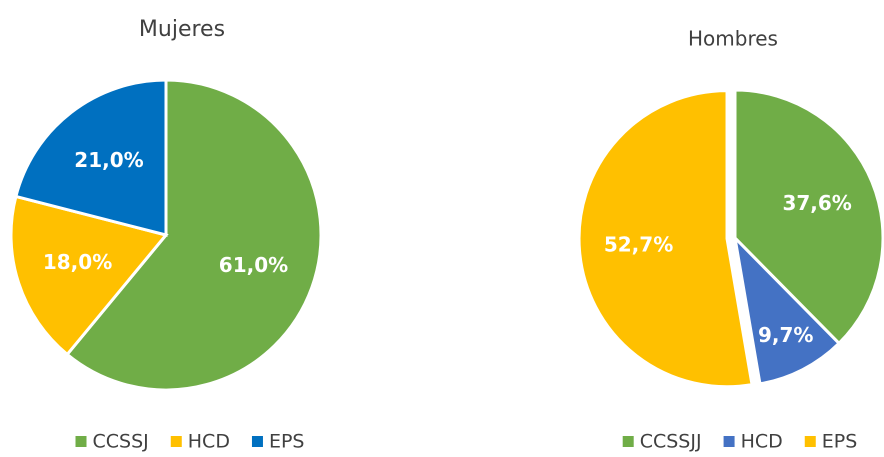 This screenshot has height=457, width=884. I want to click on data-label: 21,0%, so click(108, 160).